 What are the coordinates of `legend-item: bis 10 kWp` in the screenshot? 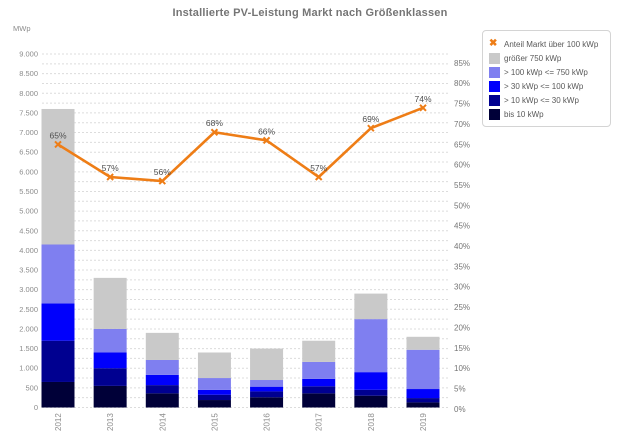 It's located at (546, 114).